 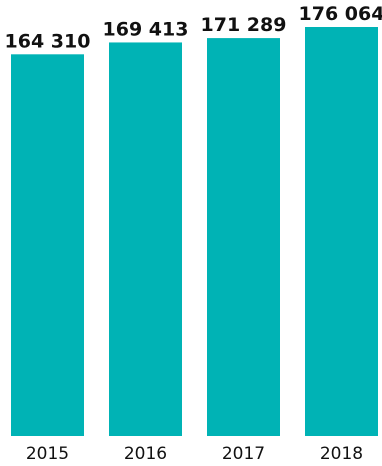 What do you see at coordinates (340, 14) in the screenshot?
I see `data-label-2018: 176 064` at bounding box center [340, 14].